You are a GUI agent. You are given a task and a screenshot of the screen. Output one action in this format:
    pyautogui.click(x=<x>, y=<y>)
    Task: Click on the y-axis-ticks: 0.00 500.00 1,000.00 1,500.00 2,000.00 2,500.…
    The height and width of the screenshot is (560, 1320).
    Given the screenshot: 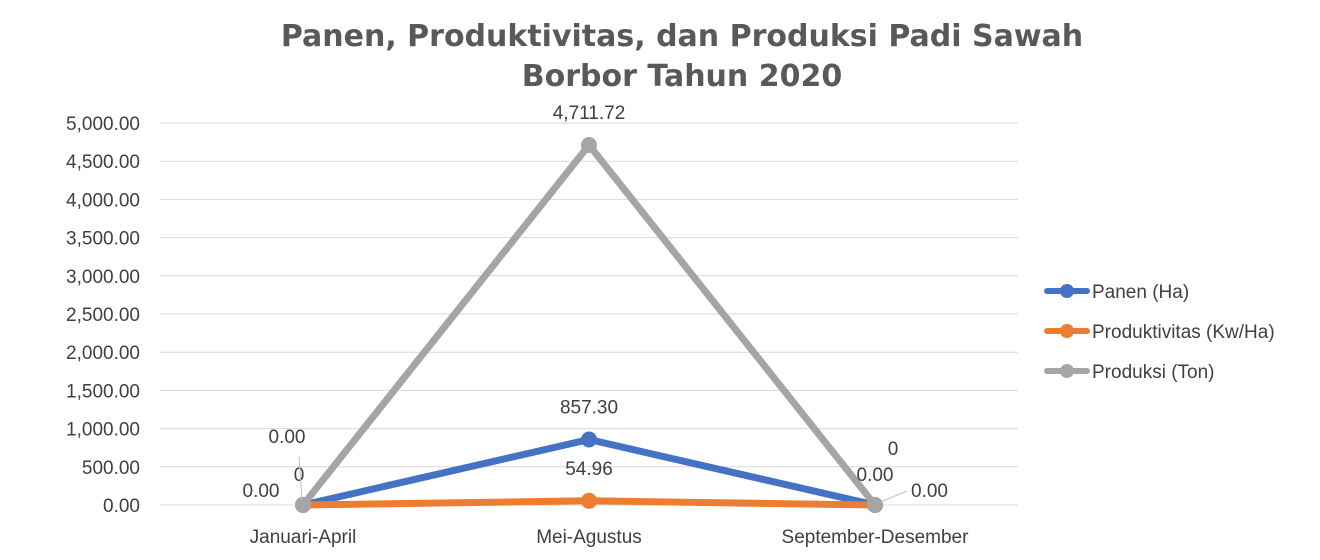 What is the action you would take?
    pyautogui.click(x=103, y=315)
    